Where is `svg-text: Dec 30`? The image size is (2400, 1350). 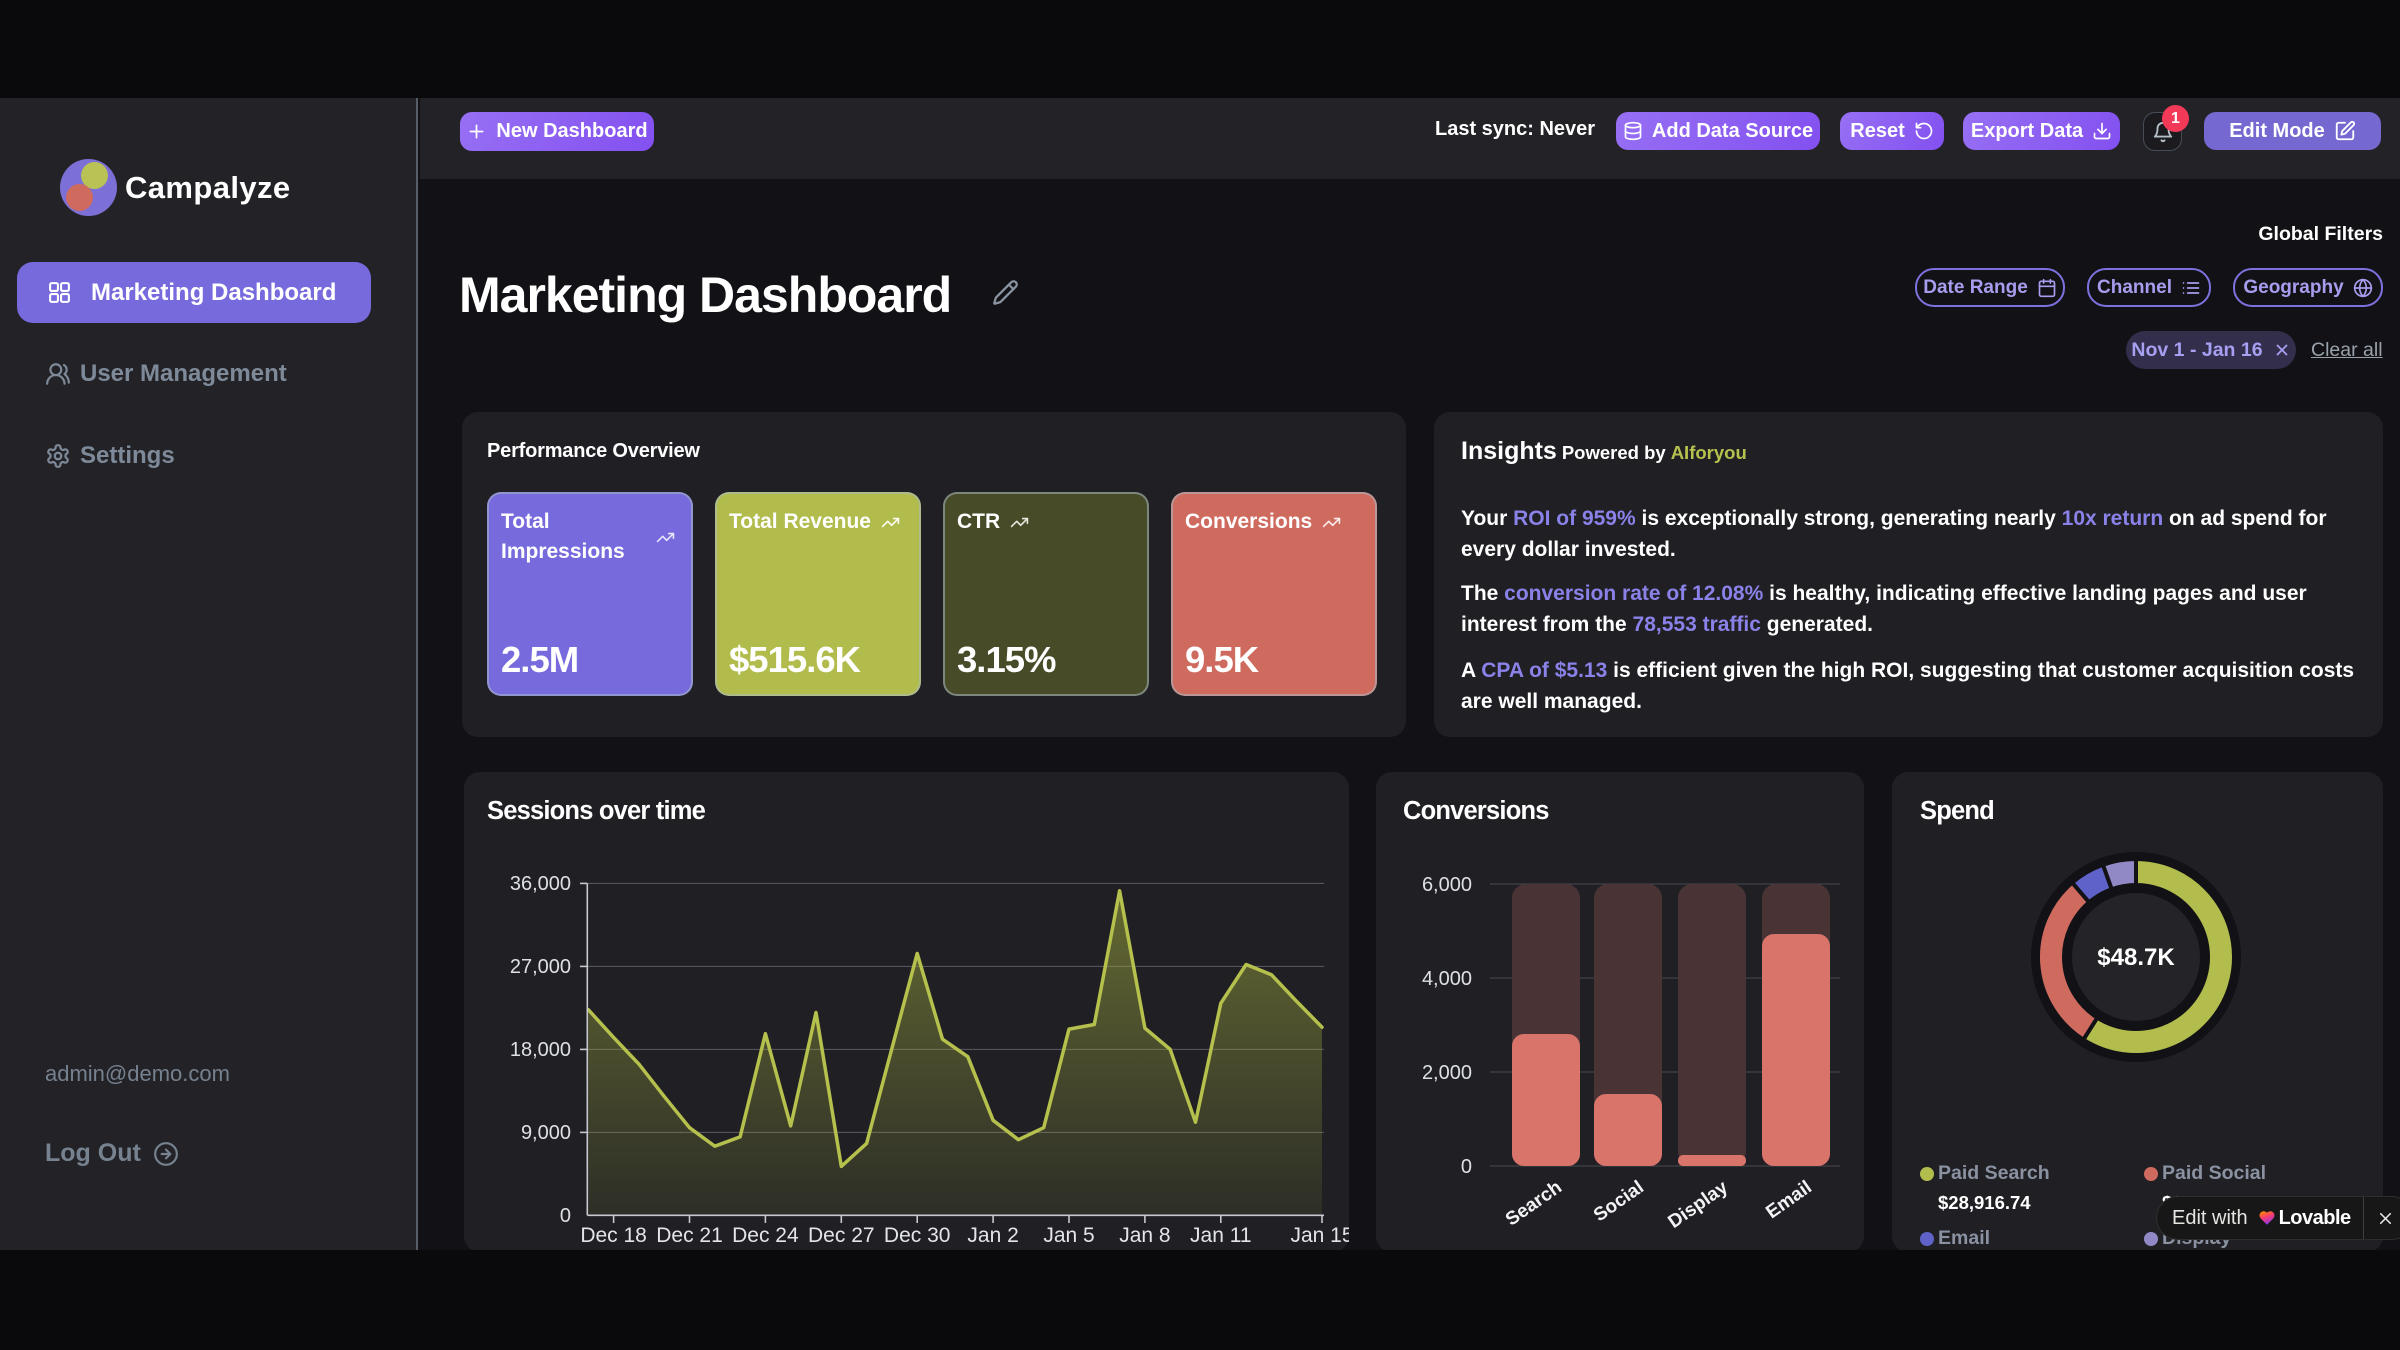
svg-text: Dec 30 is located at coordinates (917, 1235).